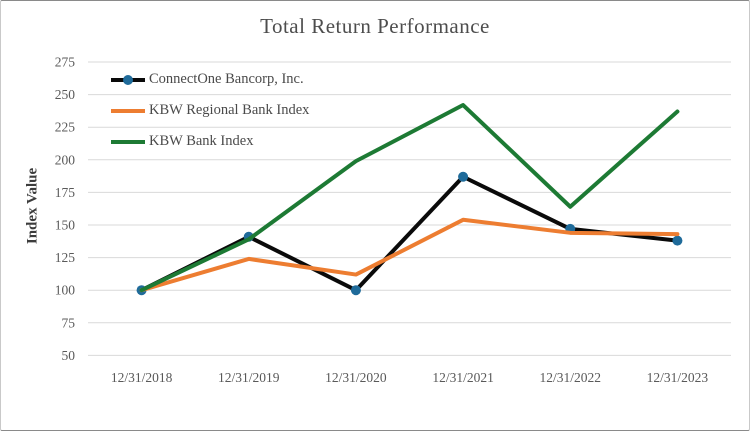  What do you see at coordinates (65, 94) in the screenshot?
I see `y-tick-label: 250` at bounding box center [65, 94].